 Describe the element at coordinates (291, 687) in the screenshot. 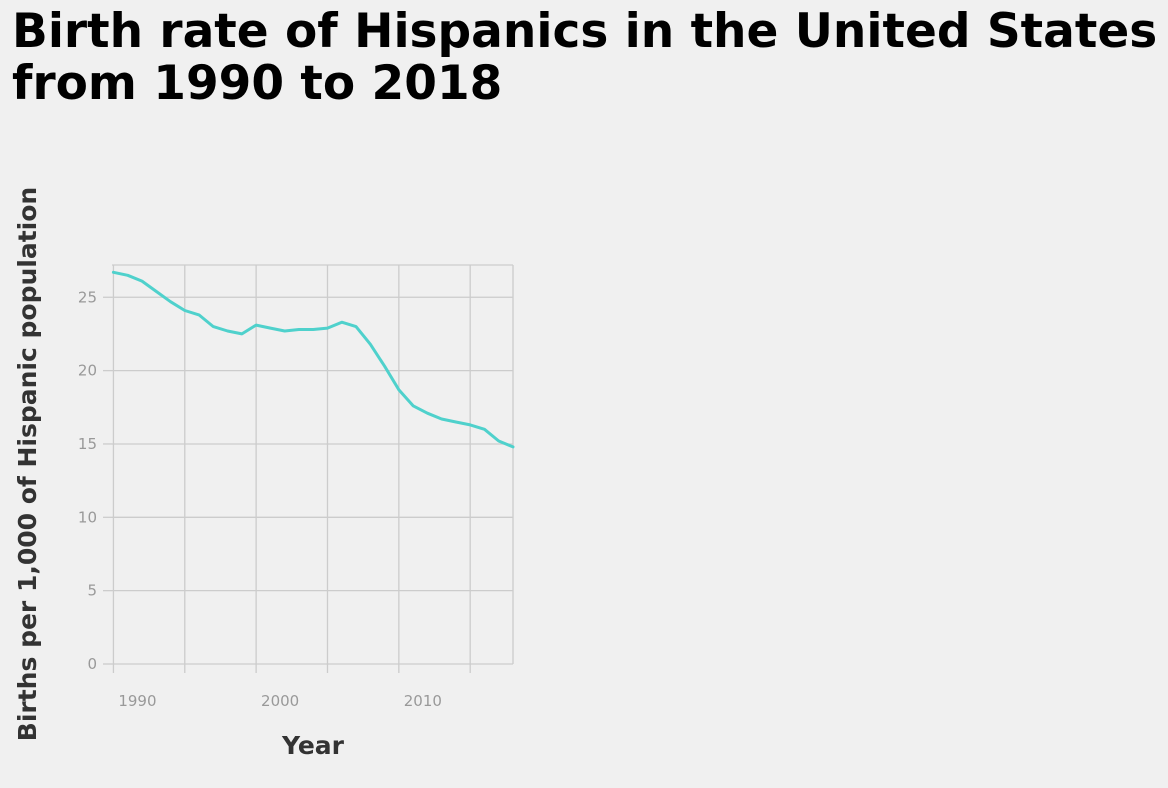

I see `x-axis-ticks: 1990 2000 2010` at that location.